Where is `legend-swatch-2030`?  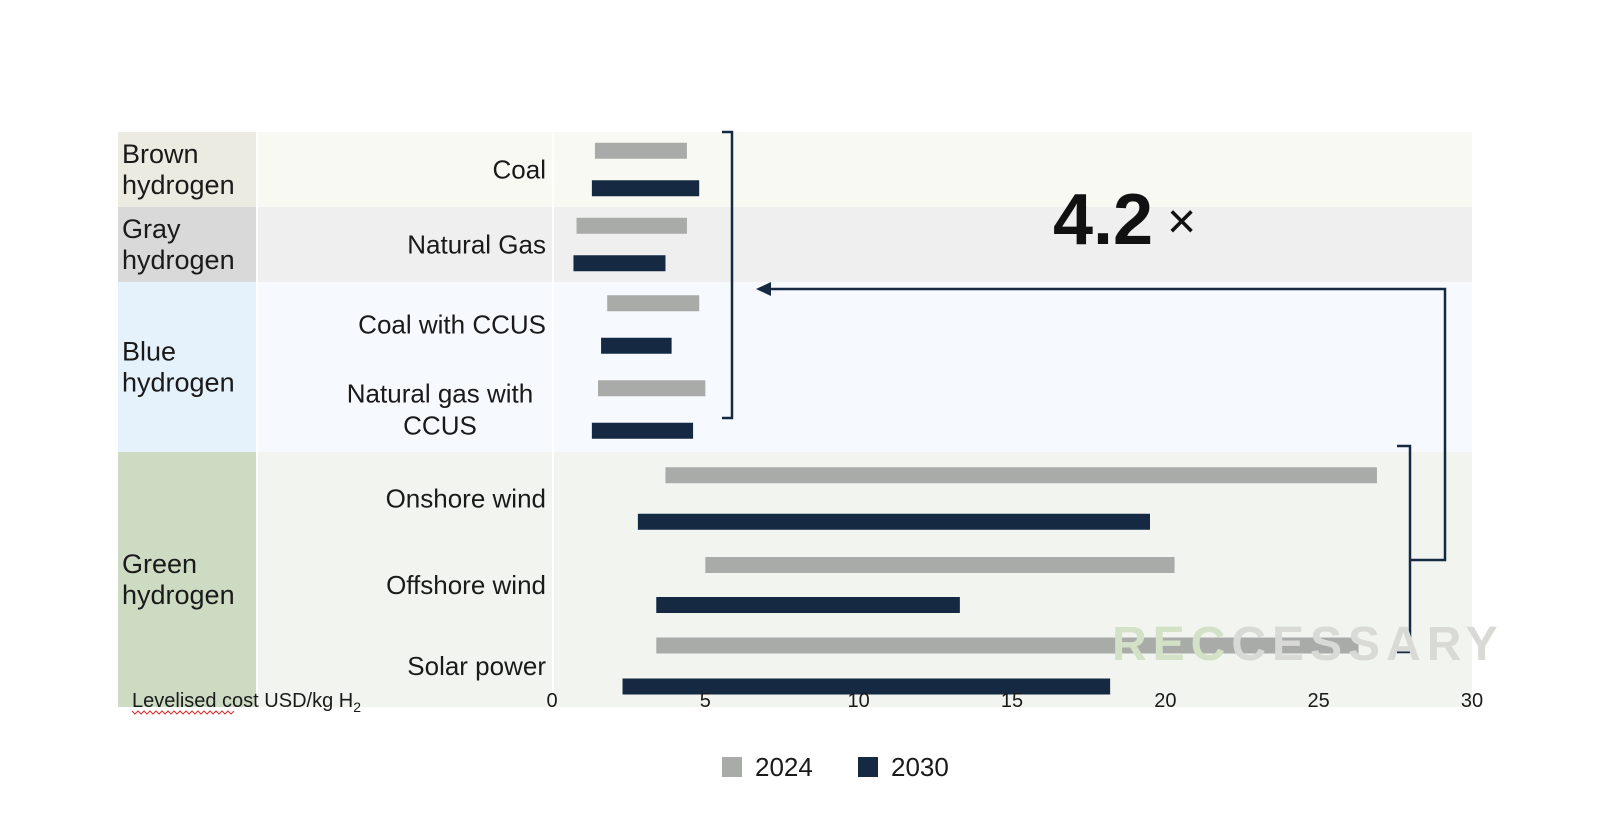 legend-swatch-2030 is located at coordinates (868, 767).